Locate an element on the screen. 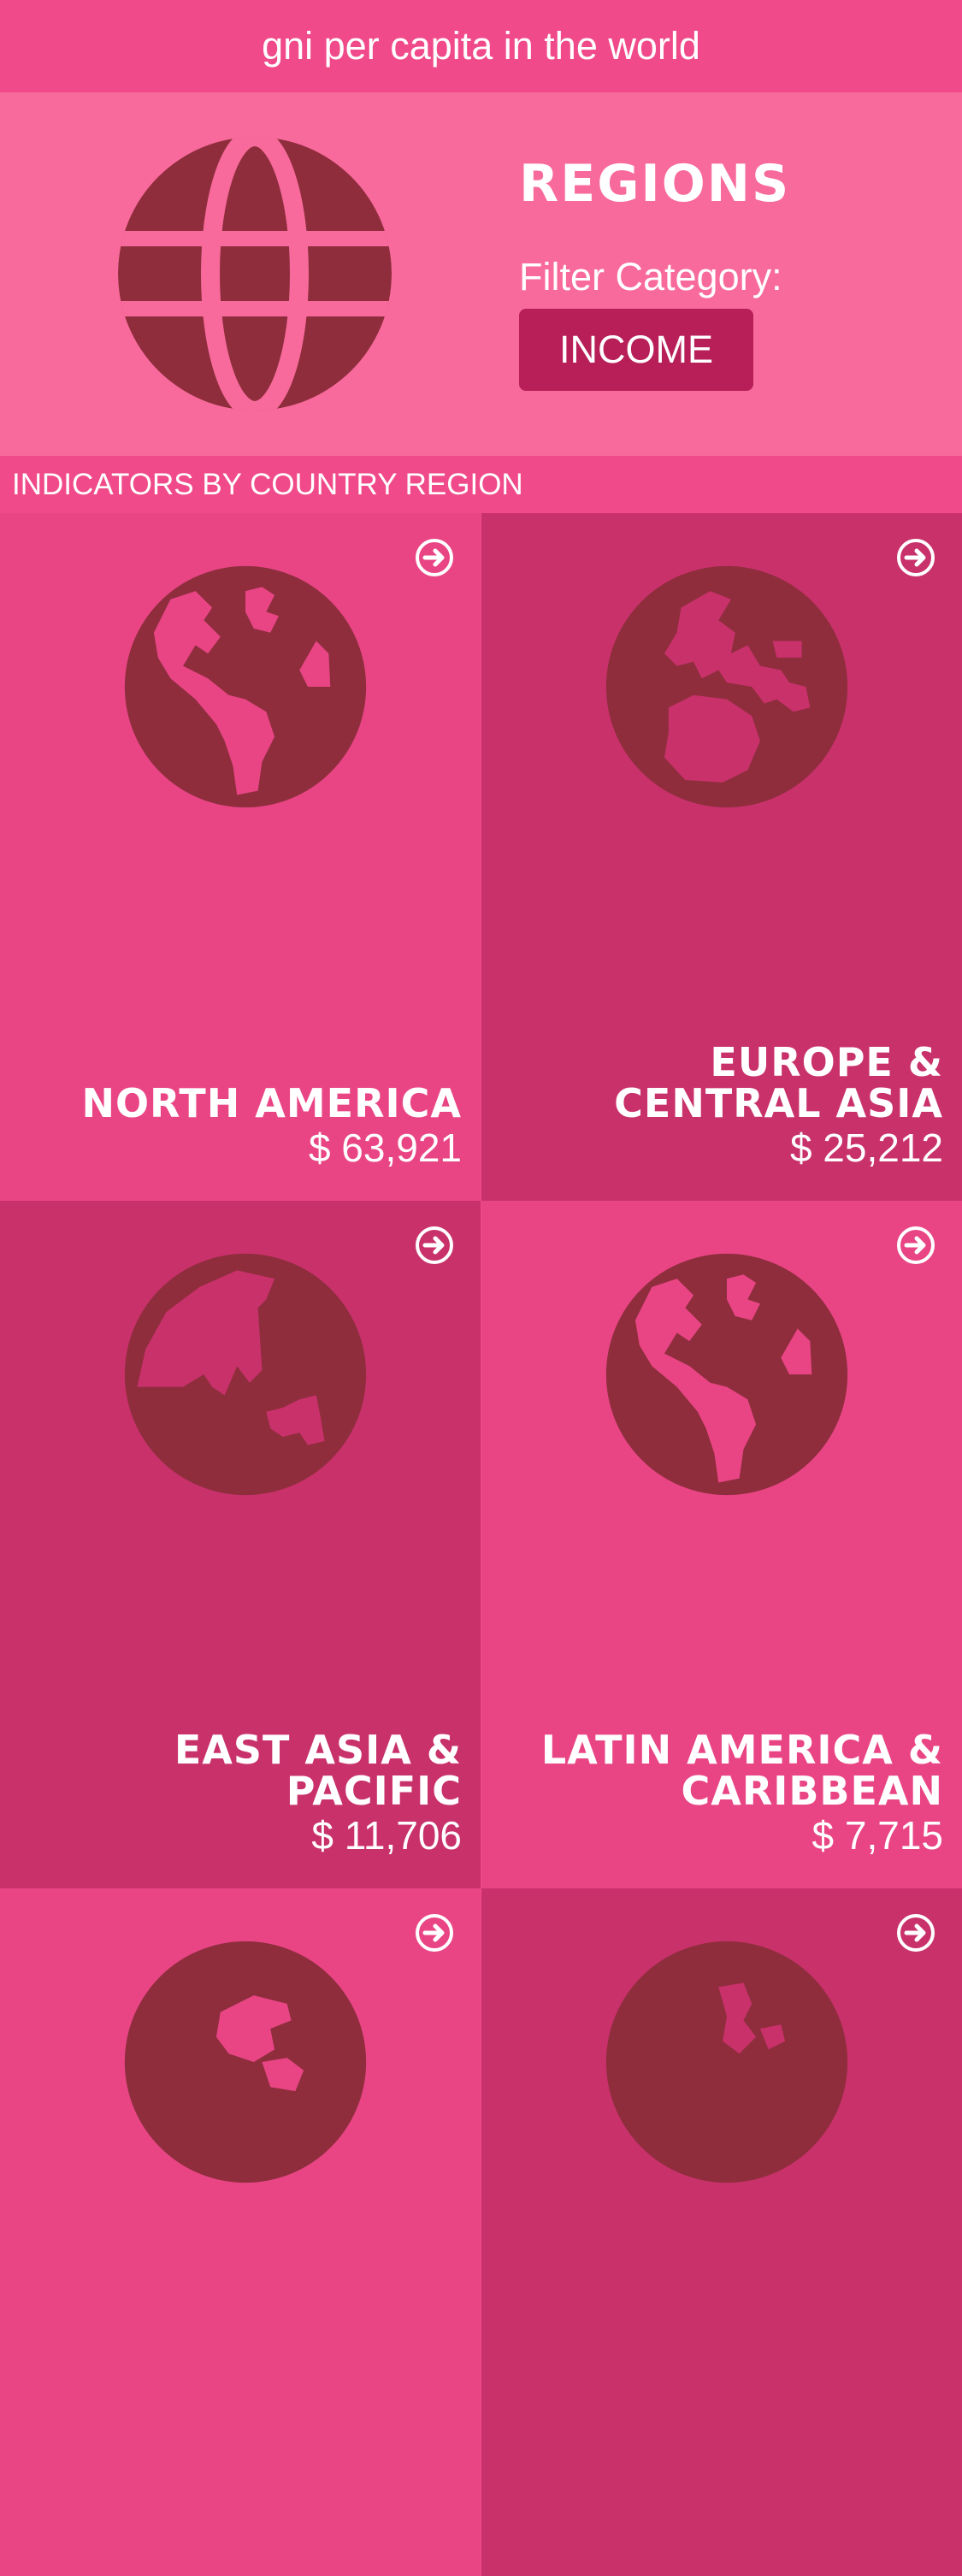 The height and width of the screenshot is (2576, 962). region-name: EUROPE & CENTRAL ASIA is located at coordinates (721, 1083).